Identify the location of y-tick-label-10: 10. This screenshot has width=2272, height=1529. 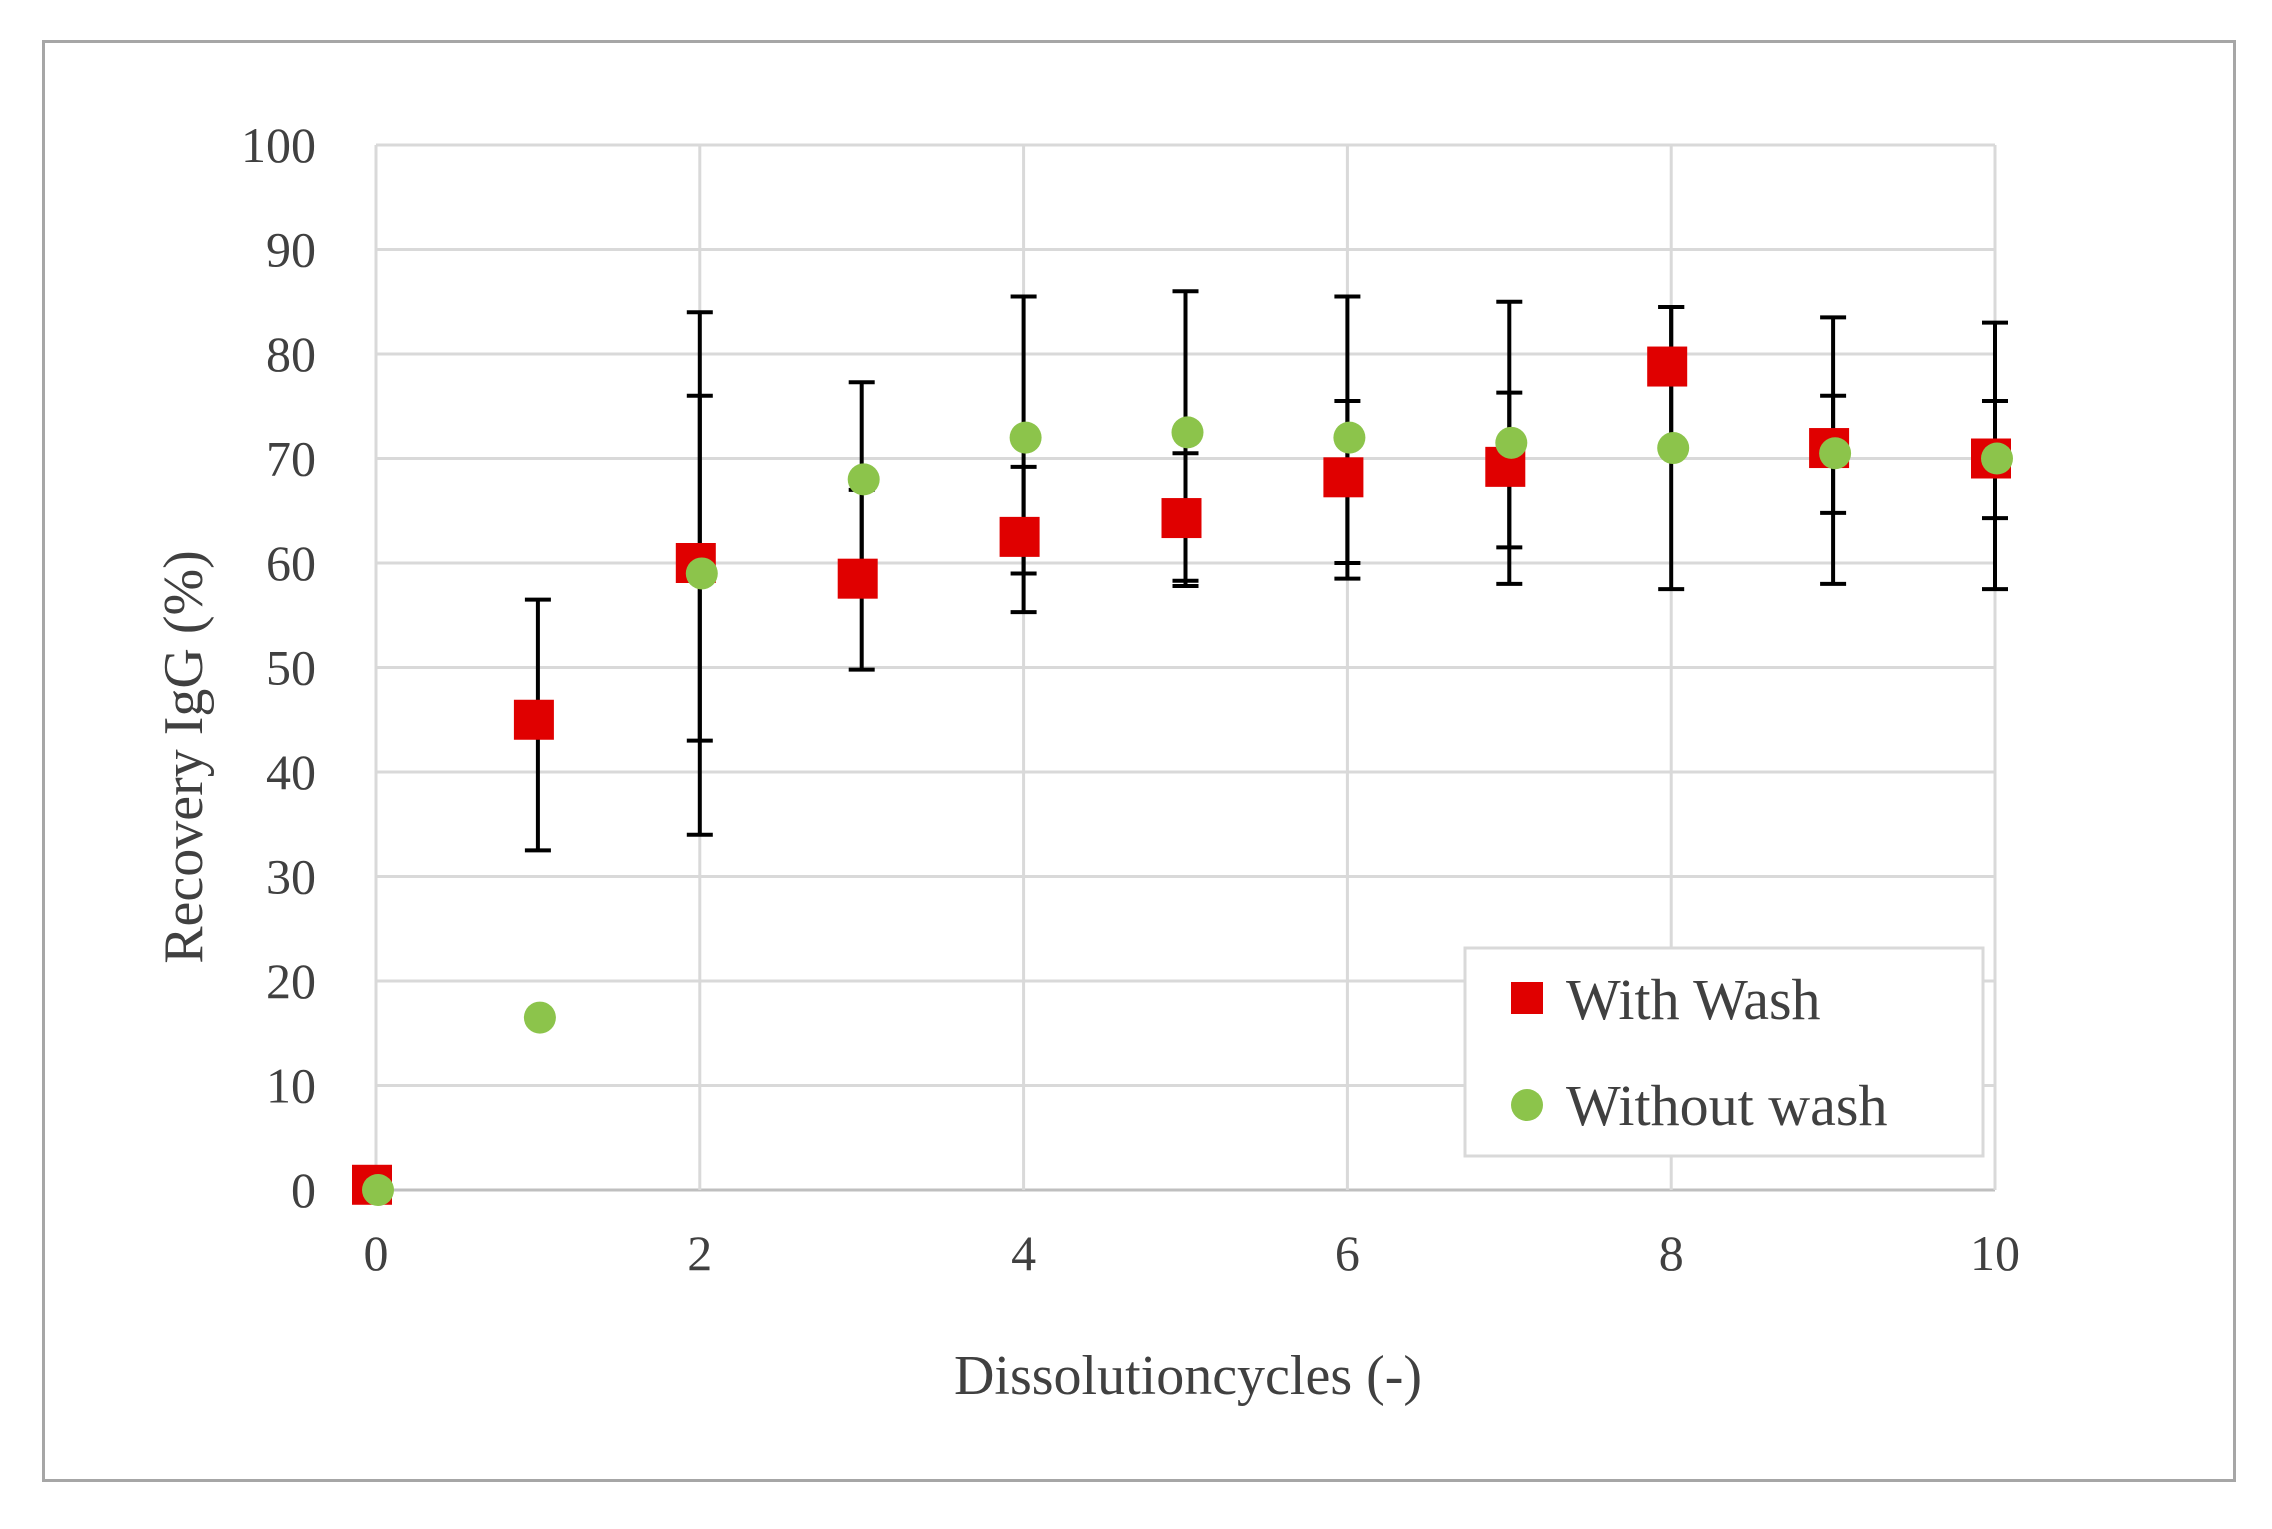
(291, 1086).